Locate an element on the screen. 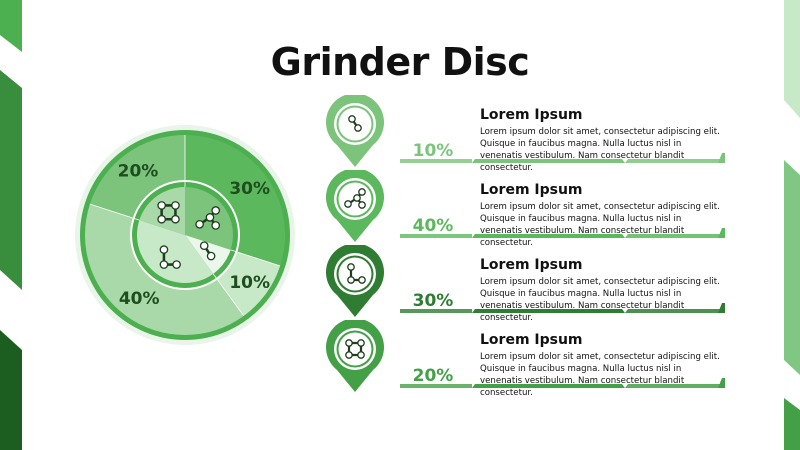 The width and height of the screenshot is (800, 450). pie-slice-inner is located at coordinates (175, 251).